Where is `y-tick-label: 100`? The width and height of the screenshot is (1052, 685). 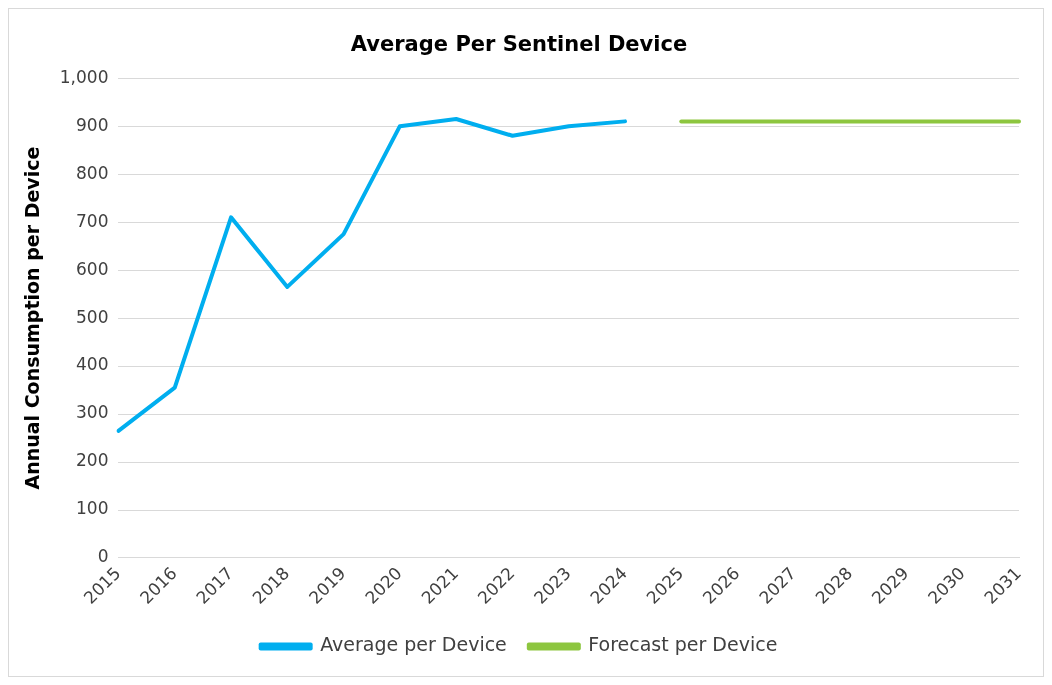 y-tick-label: 100 is located at coordinates (92, 508).